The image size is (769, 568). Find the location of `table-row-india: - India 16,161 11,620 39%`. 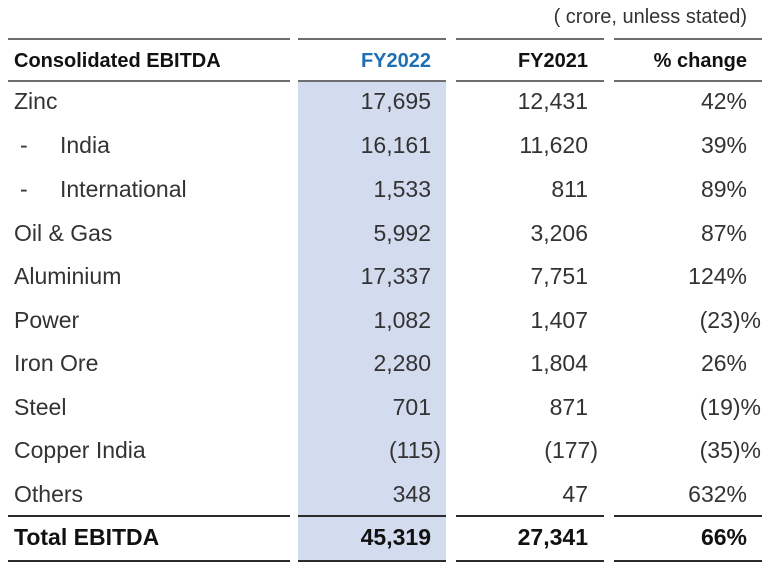

table-row-india: - India 16,161 11,620 39% is located at coordinates (384, 148).